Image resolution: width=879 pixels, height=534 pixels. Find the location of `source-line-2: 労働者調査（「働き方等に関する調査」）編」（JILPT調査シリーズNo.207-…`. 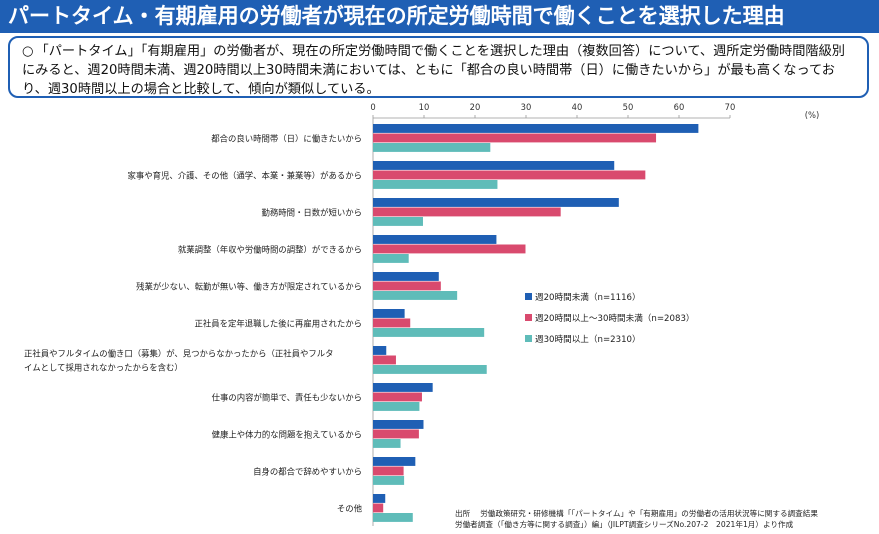

source-line-2: 労働者調査（「働き方等に関する調査」）編」（JILPT調査シリーズNo.207-… is located at coordinates (624, 524).